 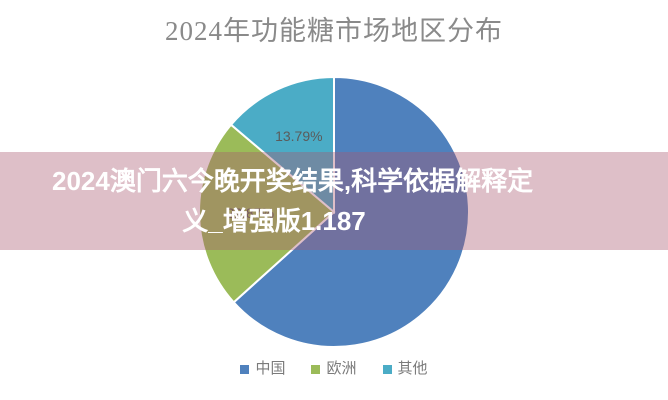 What do you see at coordinates (412, 369) in the screenshot?
I see `legend-label-other: 其他` at bounding box center [412, 369].